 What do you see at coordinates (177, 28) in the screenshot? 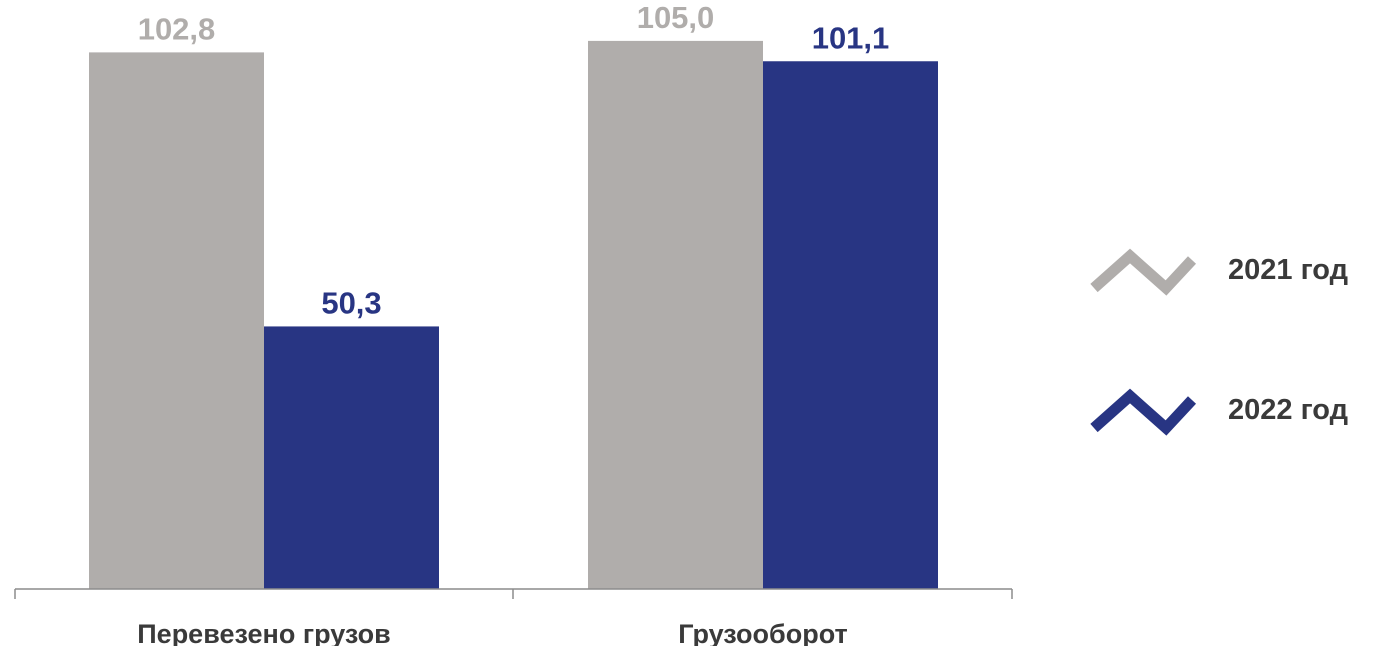
I see `data-label-series1-cat1: 102,8` at bounding box center [177, 28].